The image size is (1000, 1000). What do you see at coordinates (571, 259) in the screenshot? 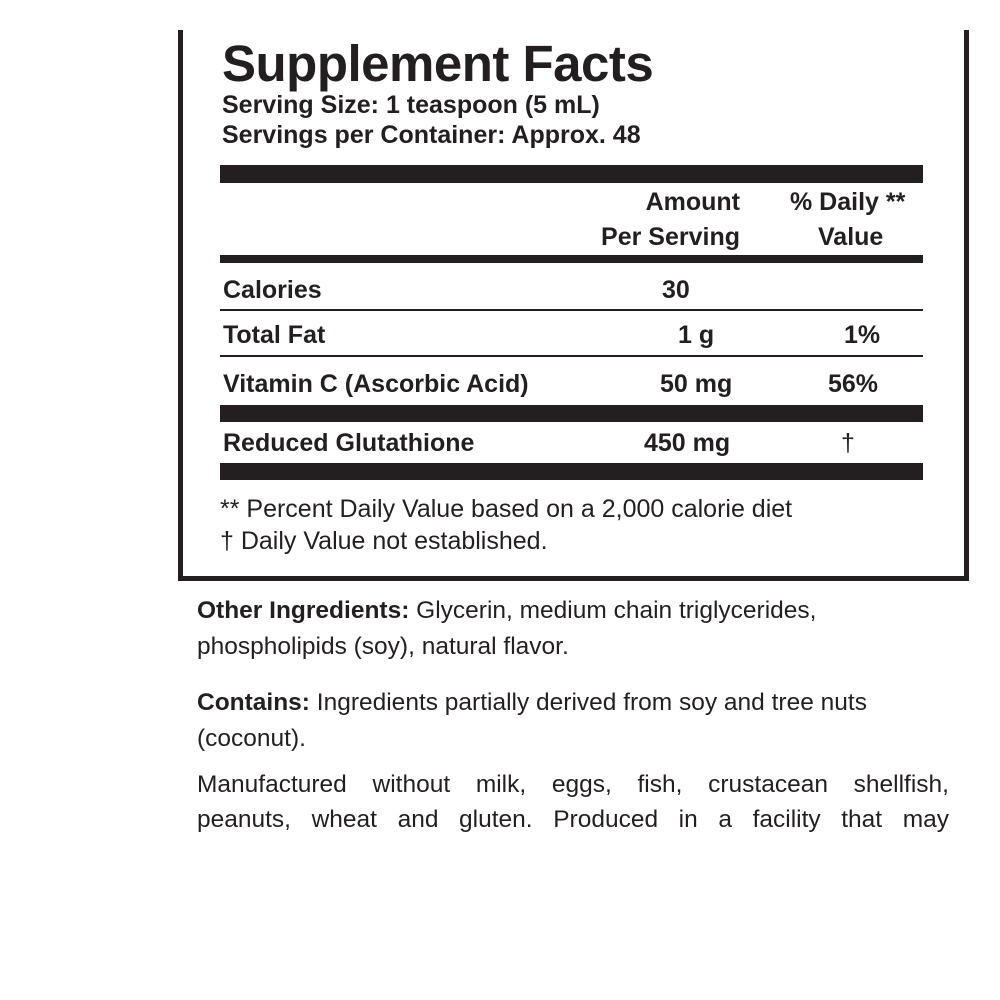
I see `medium-rule` at bounding box center [571, 259].